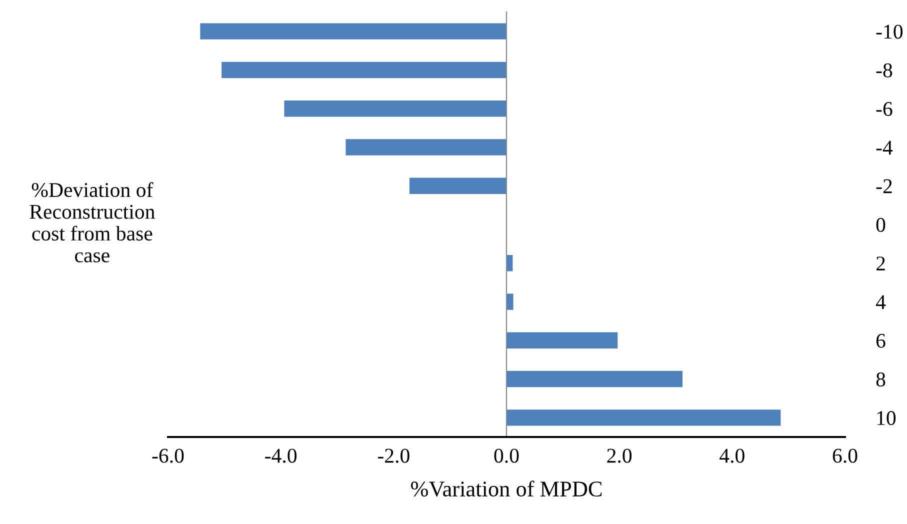 This screenshot has width=907, height=524. I want to click on y-tick-label: -4, so click(884, 147).